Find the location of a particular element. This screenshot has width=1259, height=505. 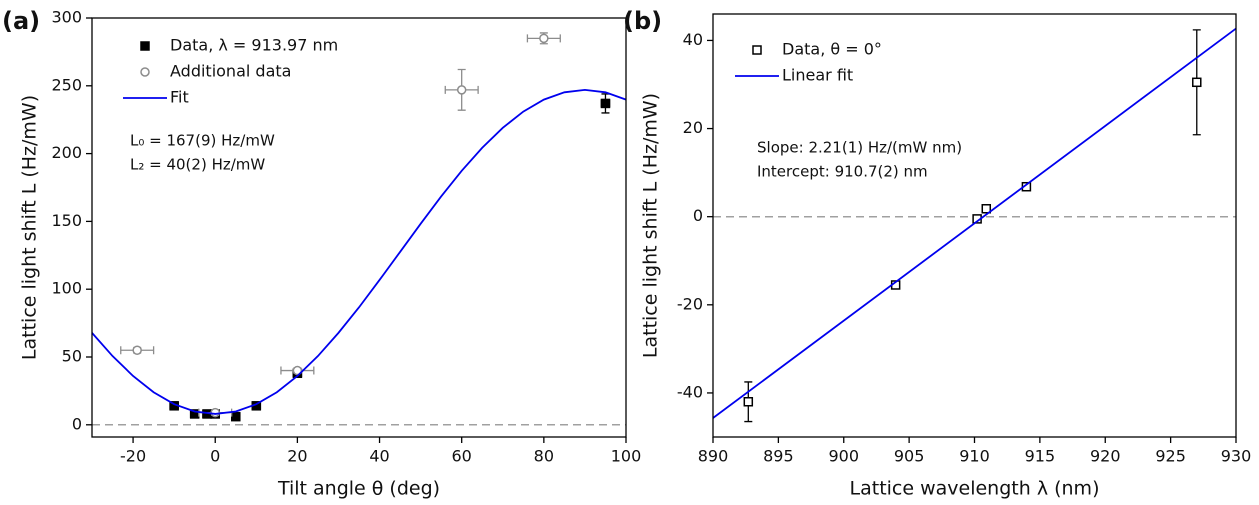

y-tick-label: 50 is located at coordinates (72, 355).